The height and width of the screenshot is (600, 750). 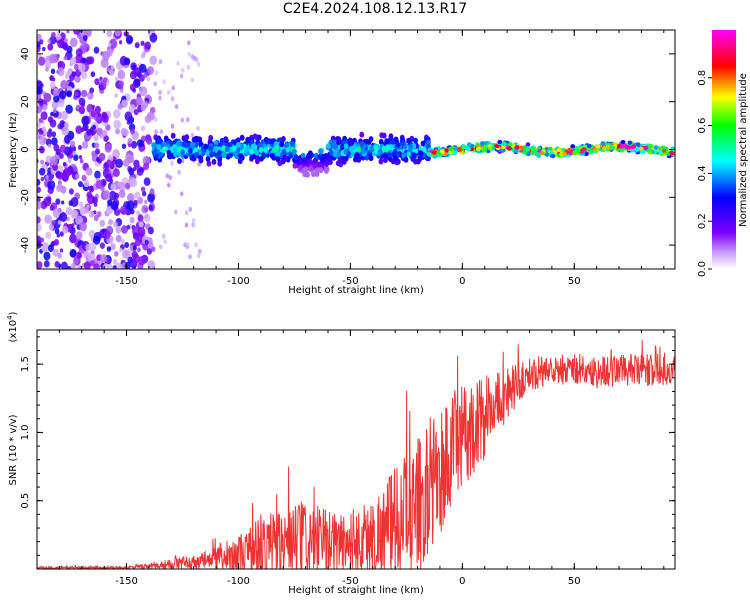 I want to click on x-tick-label: -150, so click(x=126, y=581).